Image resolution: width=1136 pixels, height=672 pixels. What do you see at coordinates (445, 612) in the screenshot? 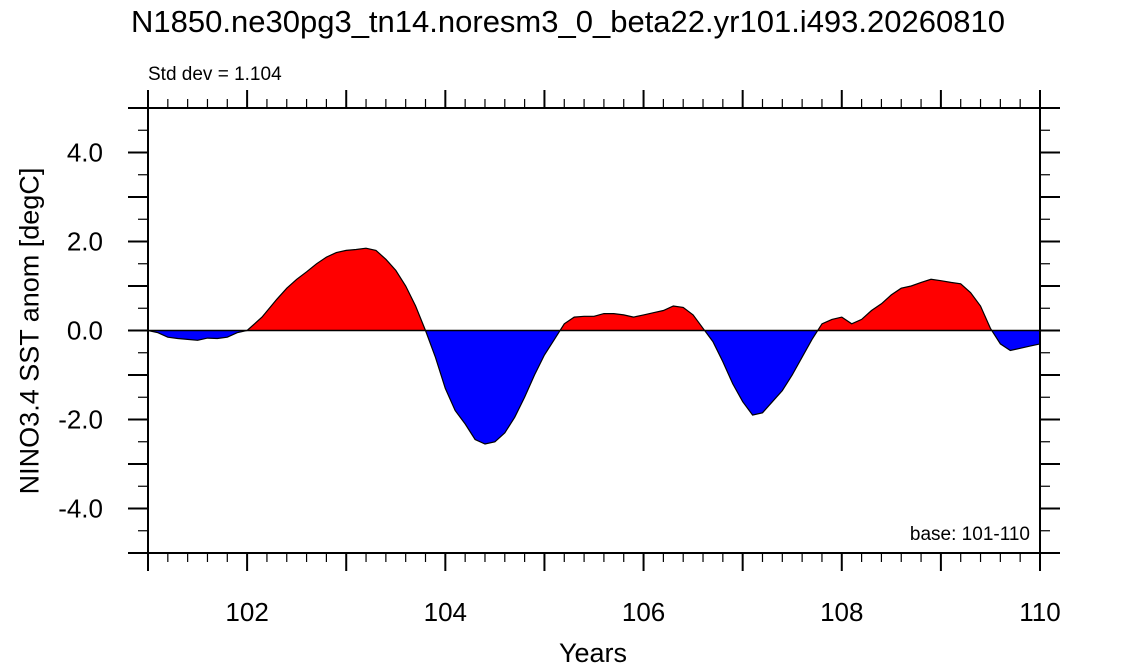
I see `x-tick-label-104: 104` at bounding box center [445, 612].